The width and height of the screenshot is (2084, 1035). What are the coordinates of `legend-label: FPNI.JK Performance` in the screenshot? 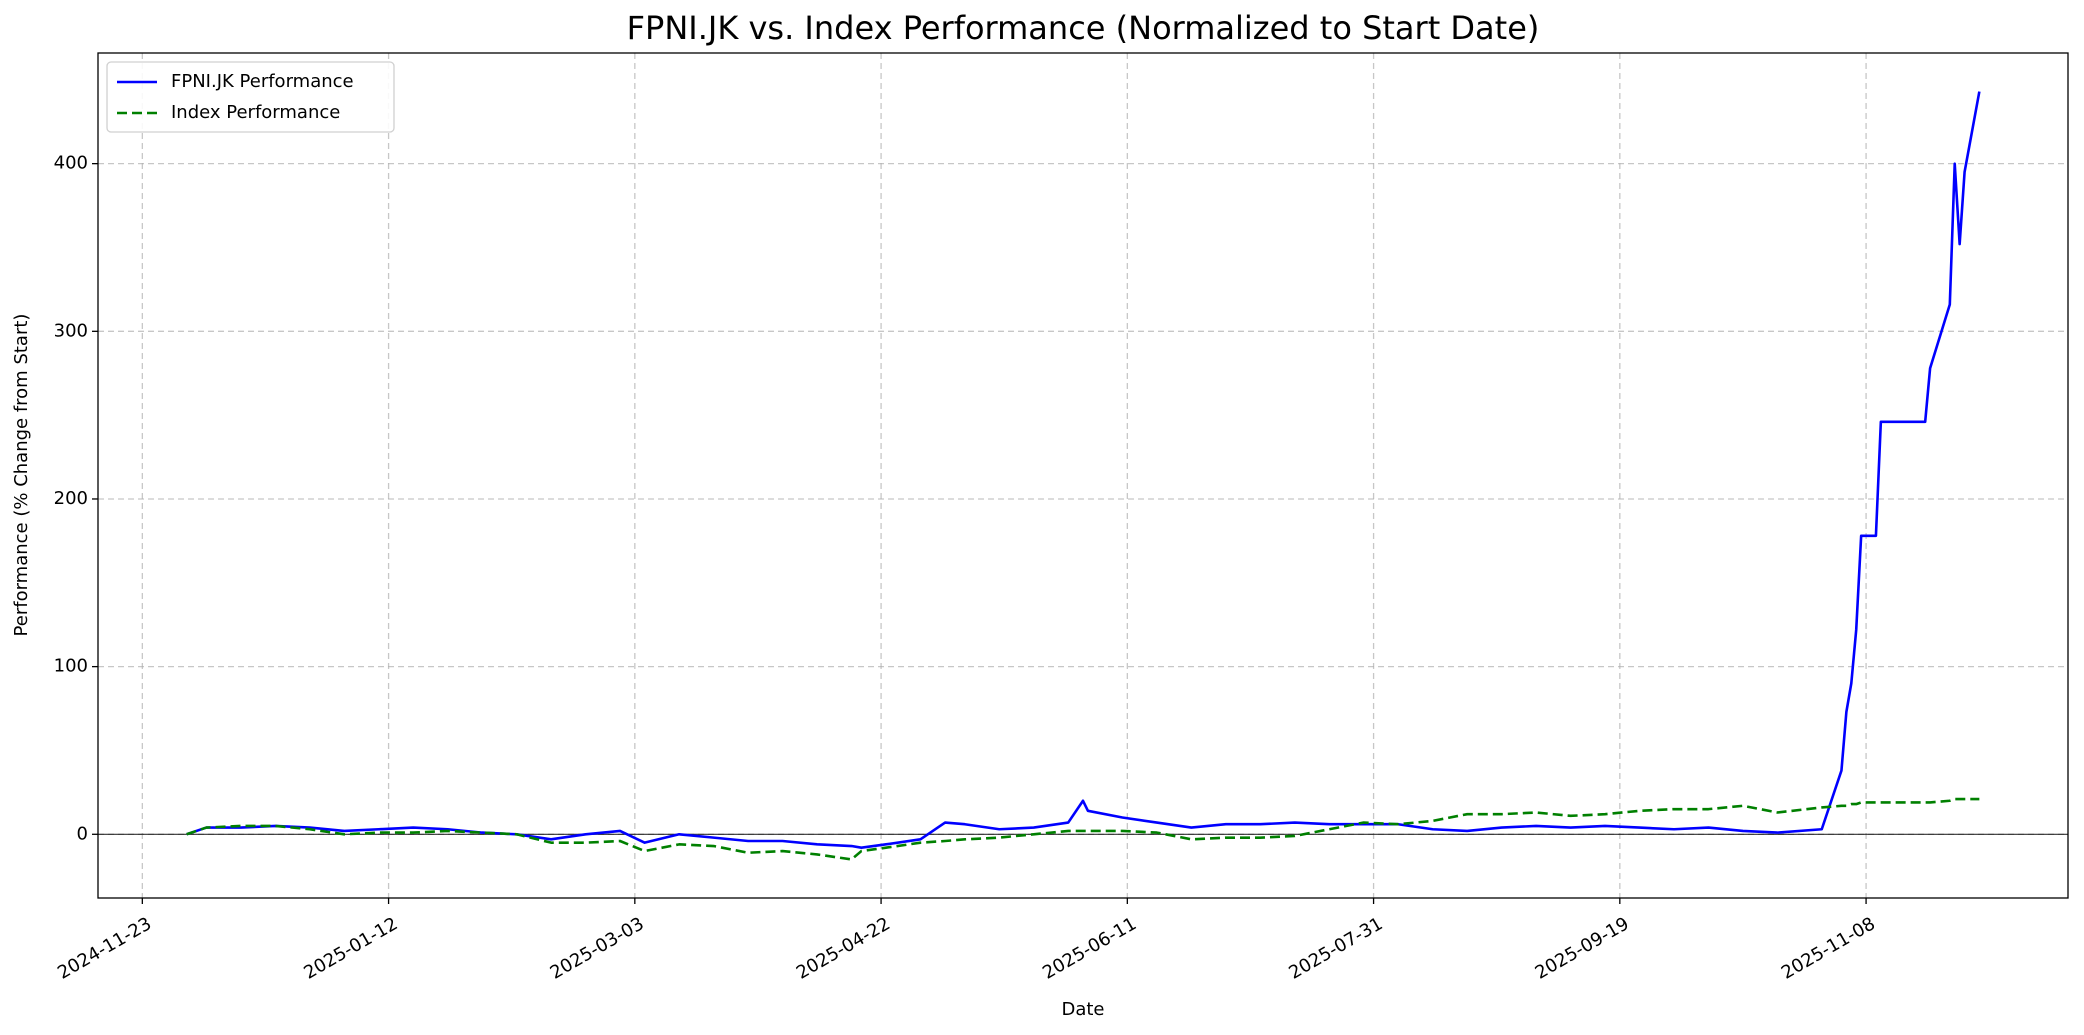 It's located at (262, 81).